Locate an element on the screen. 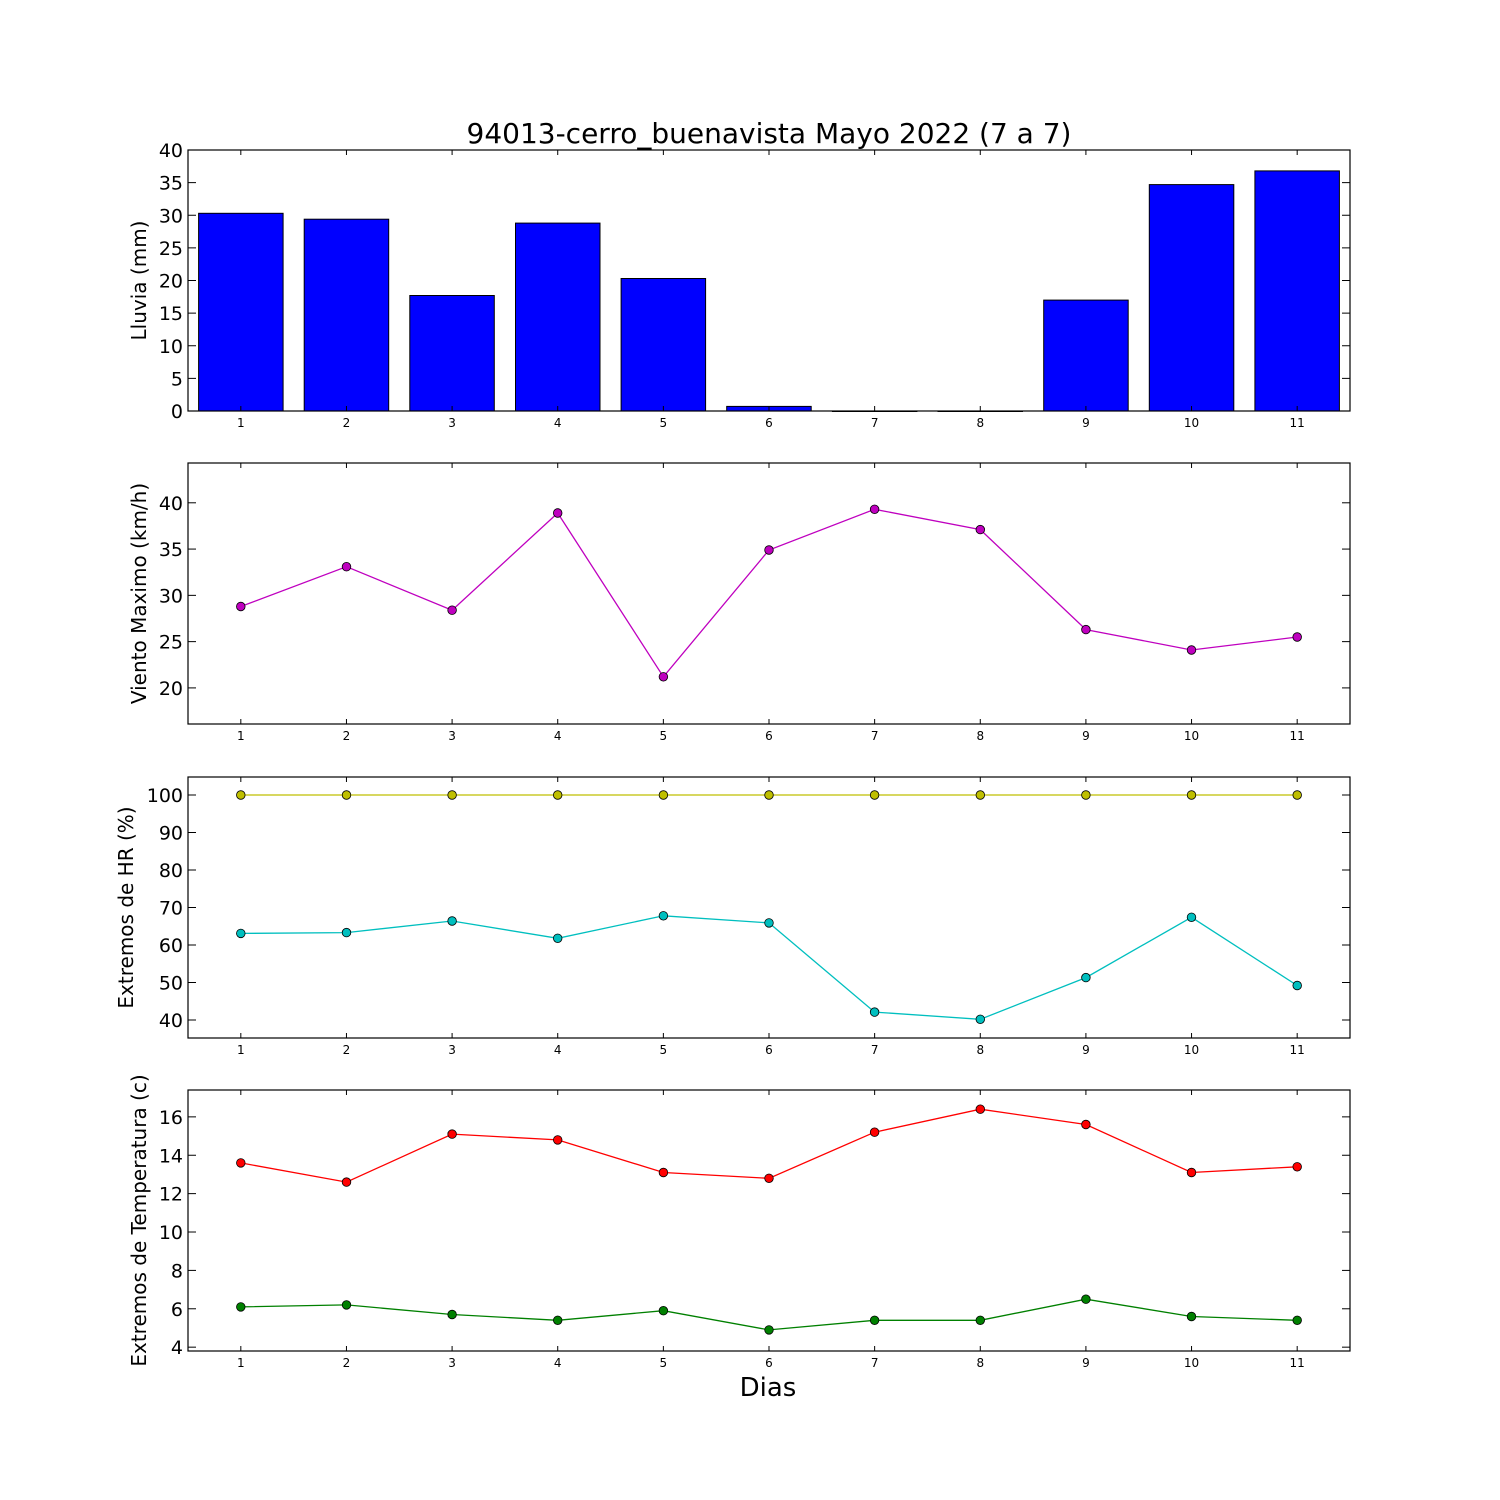 Image resolution: width=1500 pixels, height=1500 pixels. y-axis-label: Extremos de HR (%) is located at coordinates (126, 907).